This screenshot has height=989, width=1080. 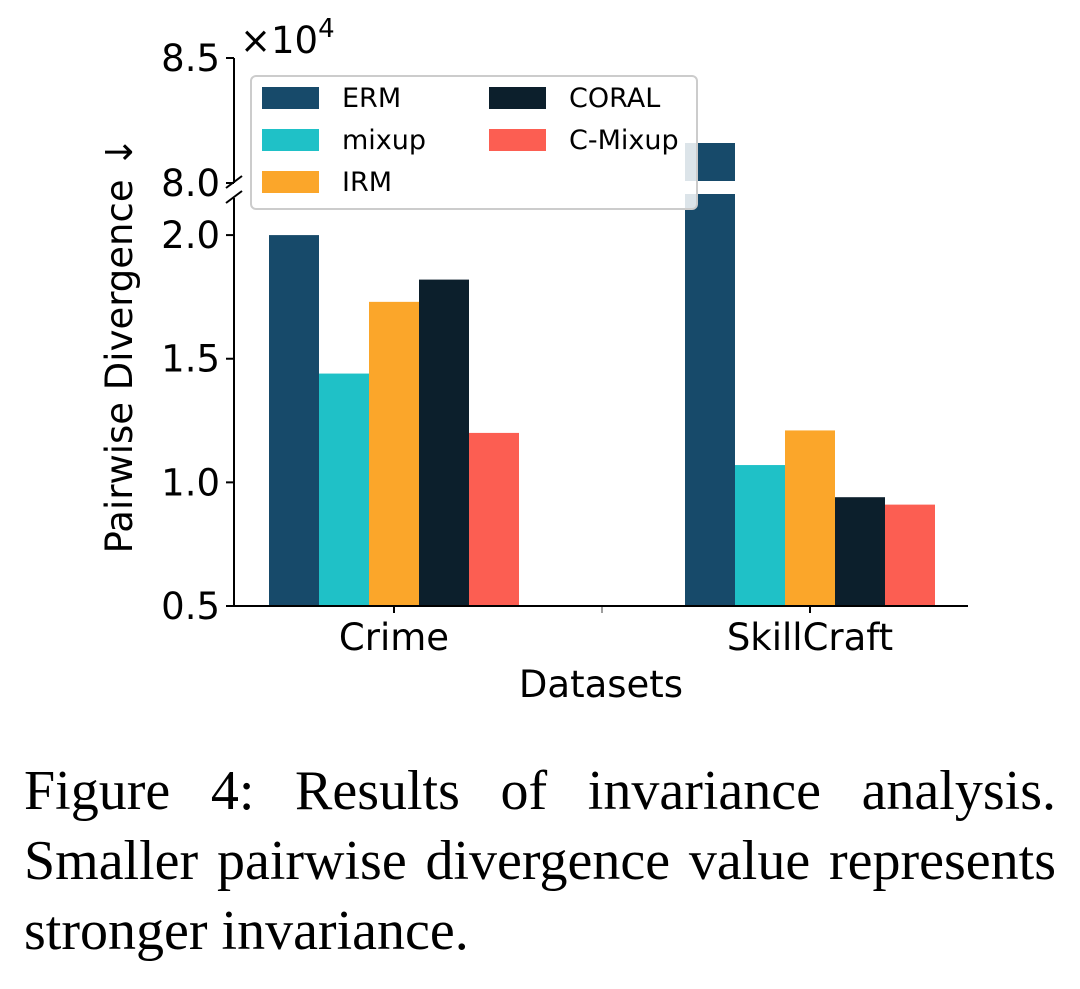 What do you see at coordinates (190, 235) in the screenshot?
I see `y-tick-label: 2.0` at bounding box center [190, 235].